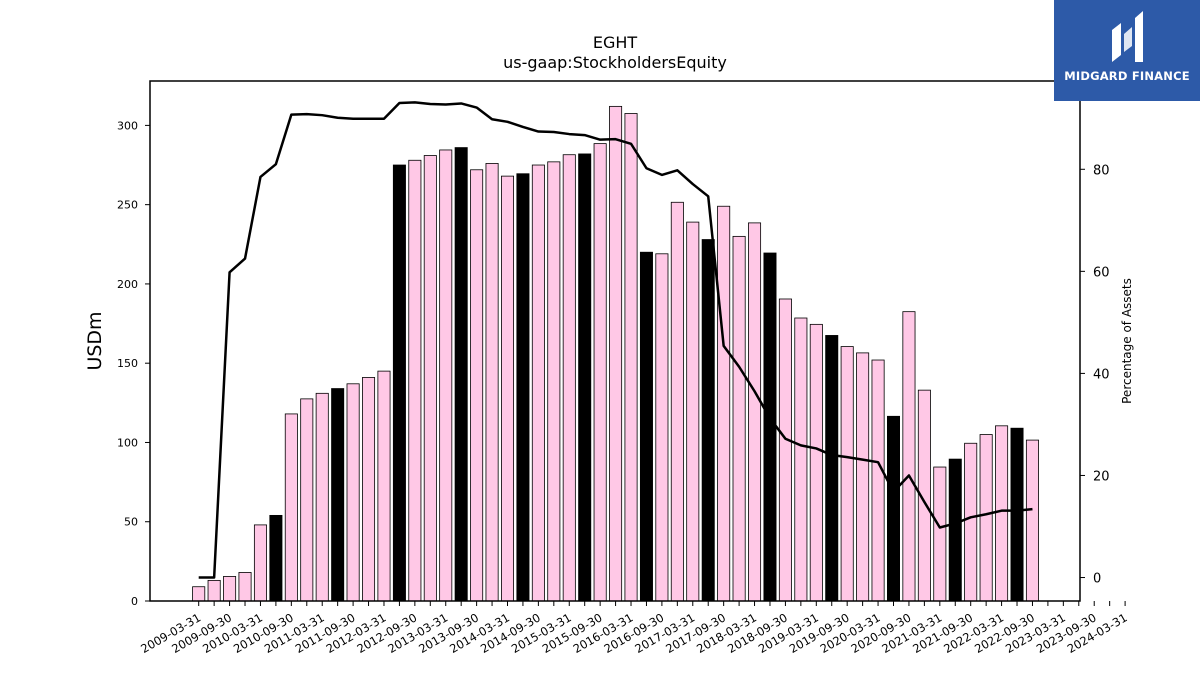 This screenshot has height=675, width=1200. What do you see at coordinates (127, 205) in the screenshot?
I see `y-tick-label: 250` at bounding box center [127, 205].